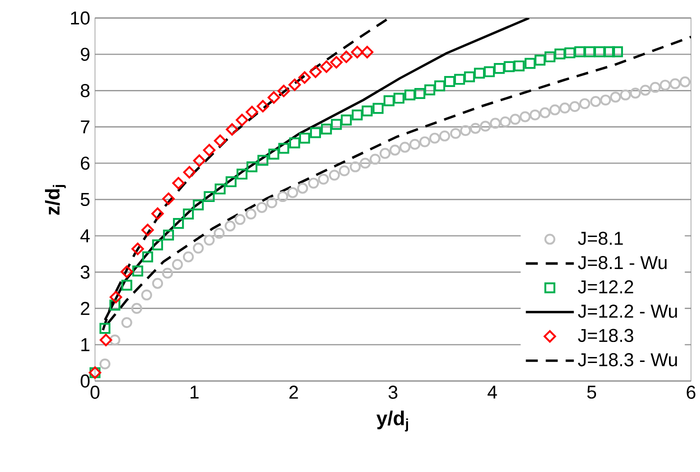  I want to click on legend-label: J=8.1, so click(600, 238).